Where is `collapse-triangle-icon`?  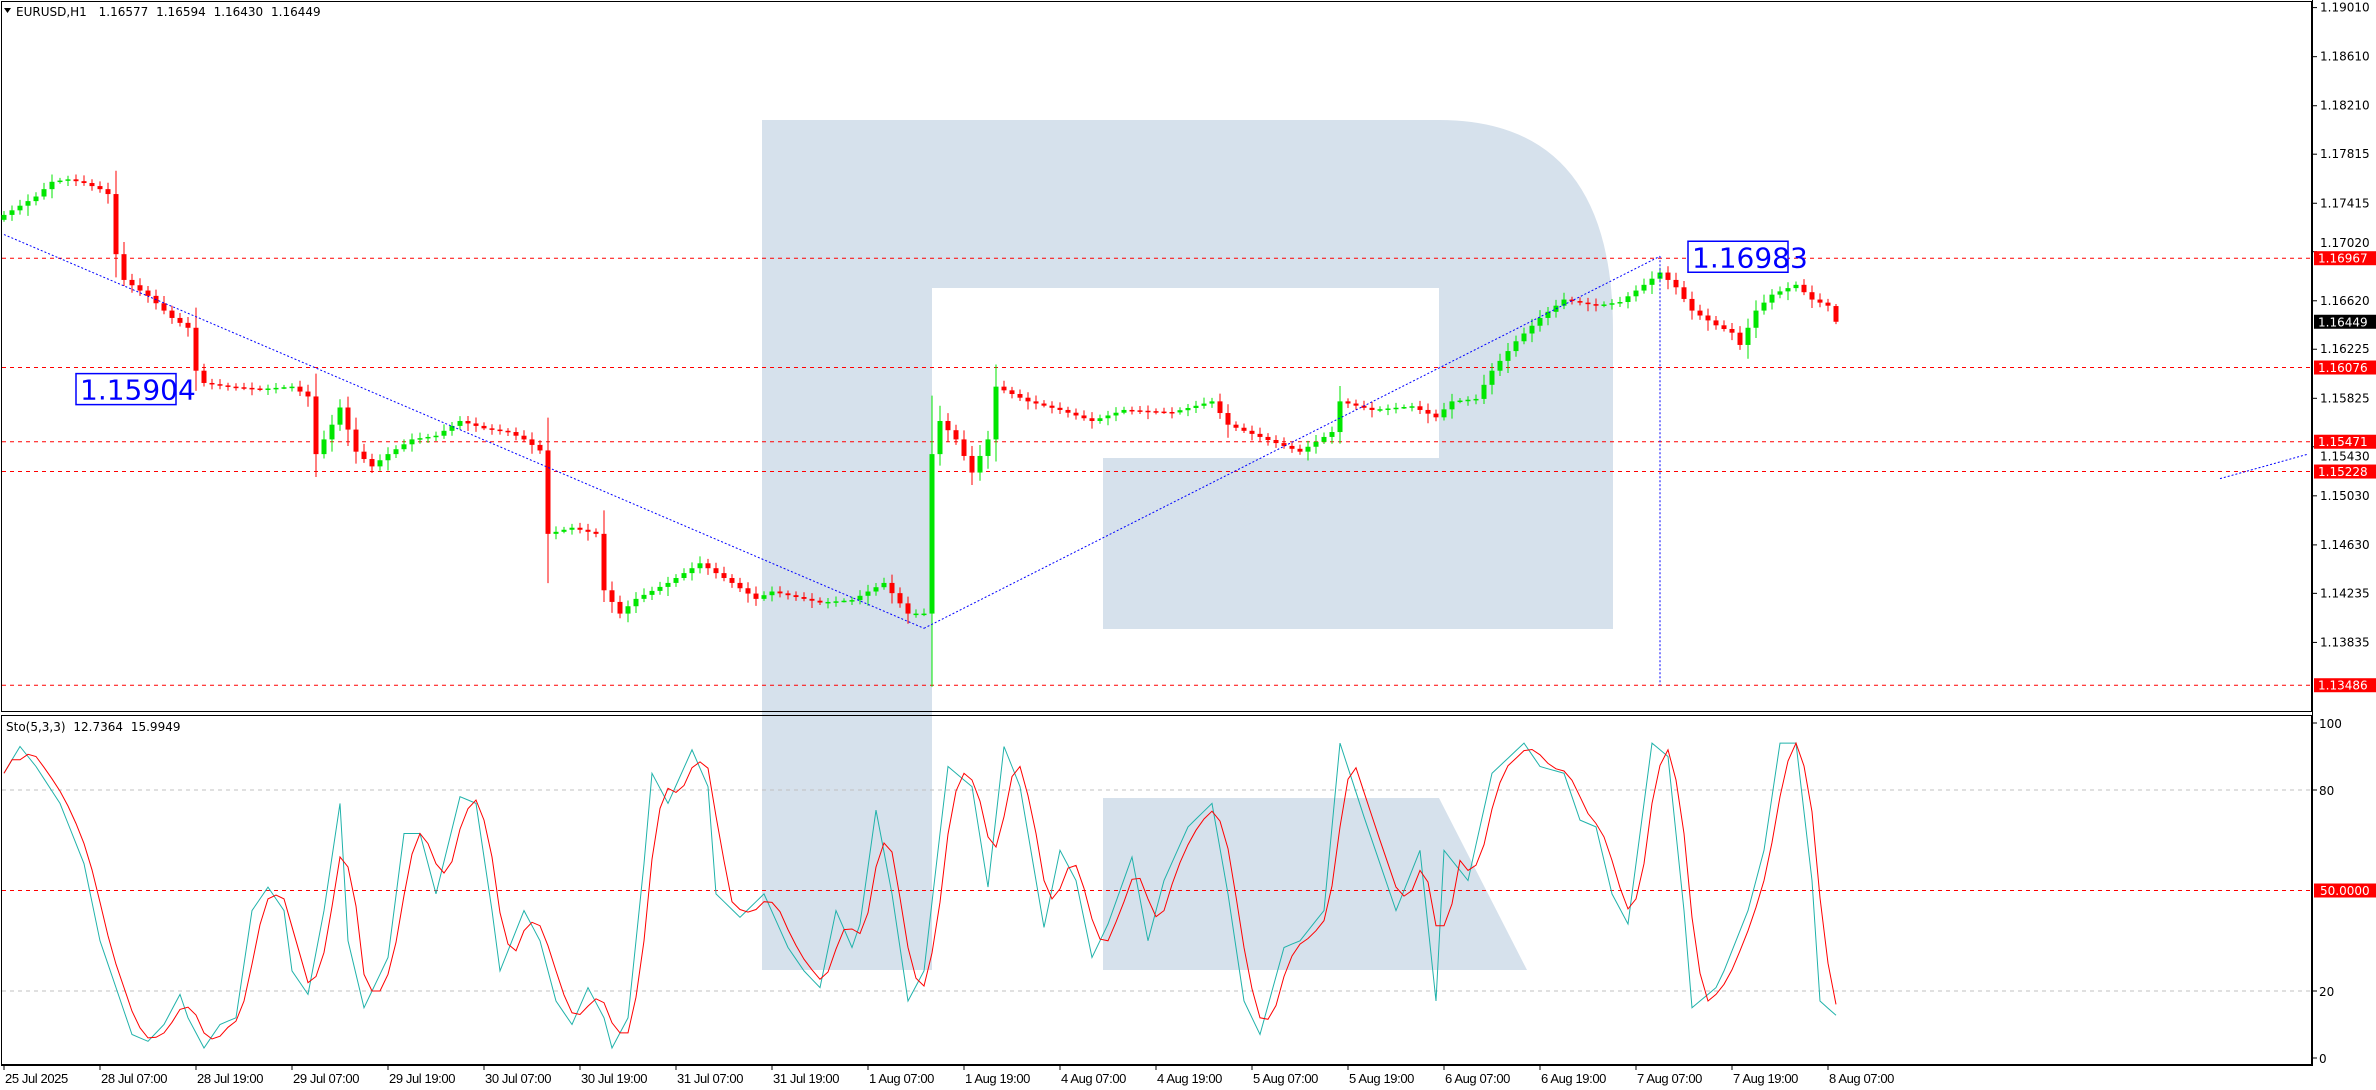 collapse-triangle-icon is located at coordinates (7, 10).